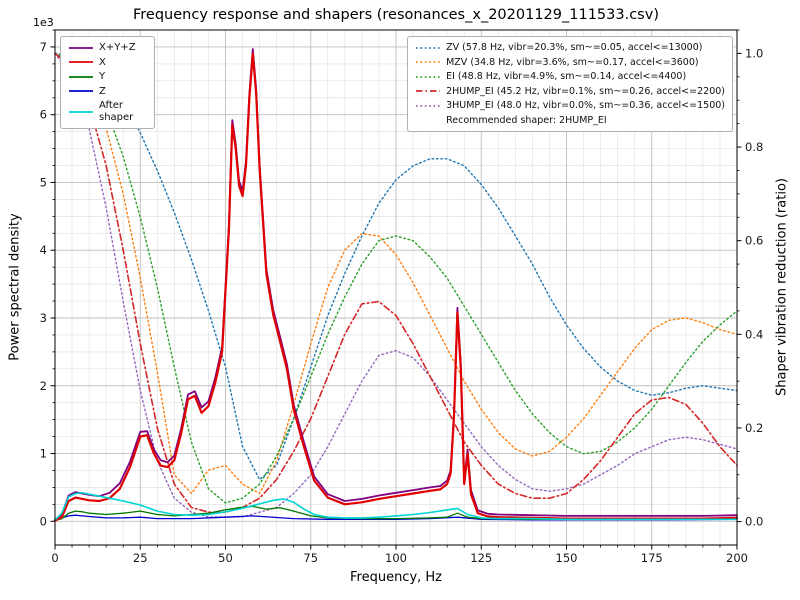  I want to click on y-right-axis-label: Shaper vibration reduction (ratio), so click(782, 287).